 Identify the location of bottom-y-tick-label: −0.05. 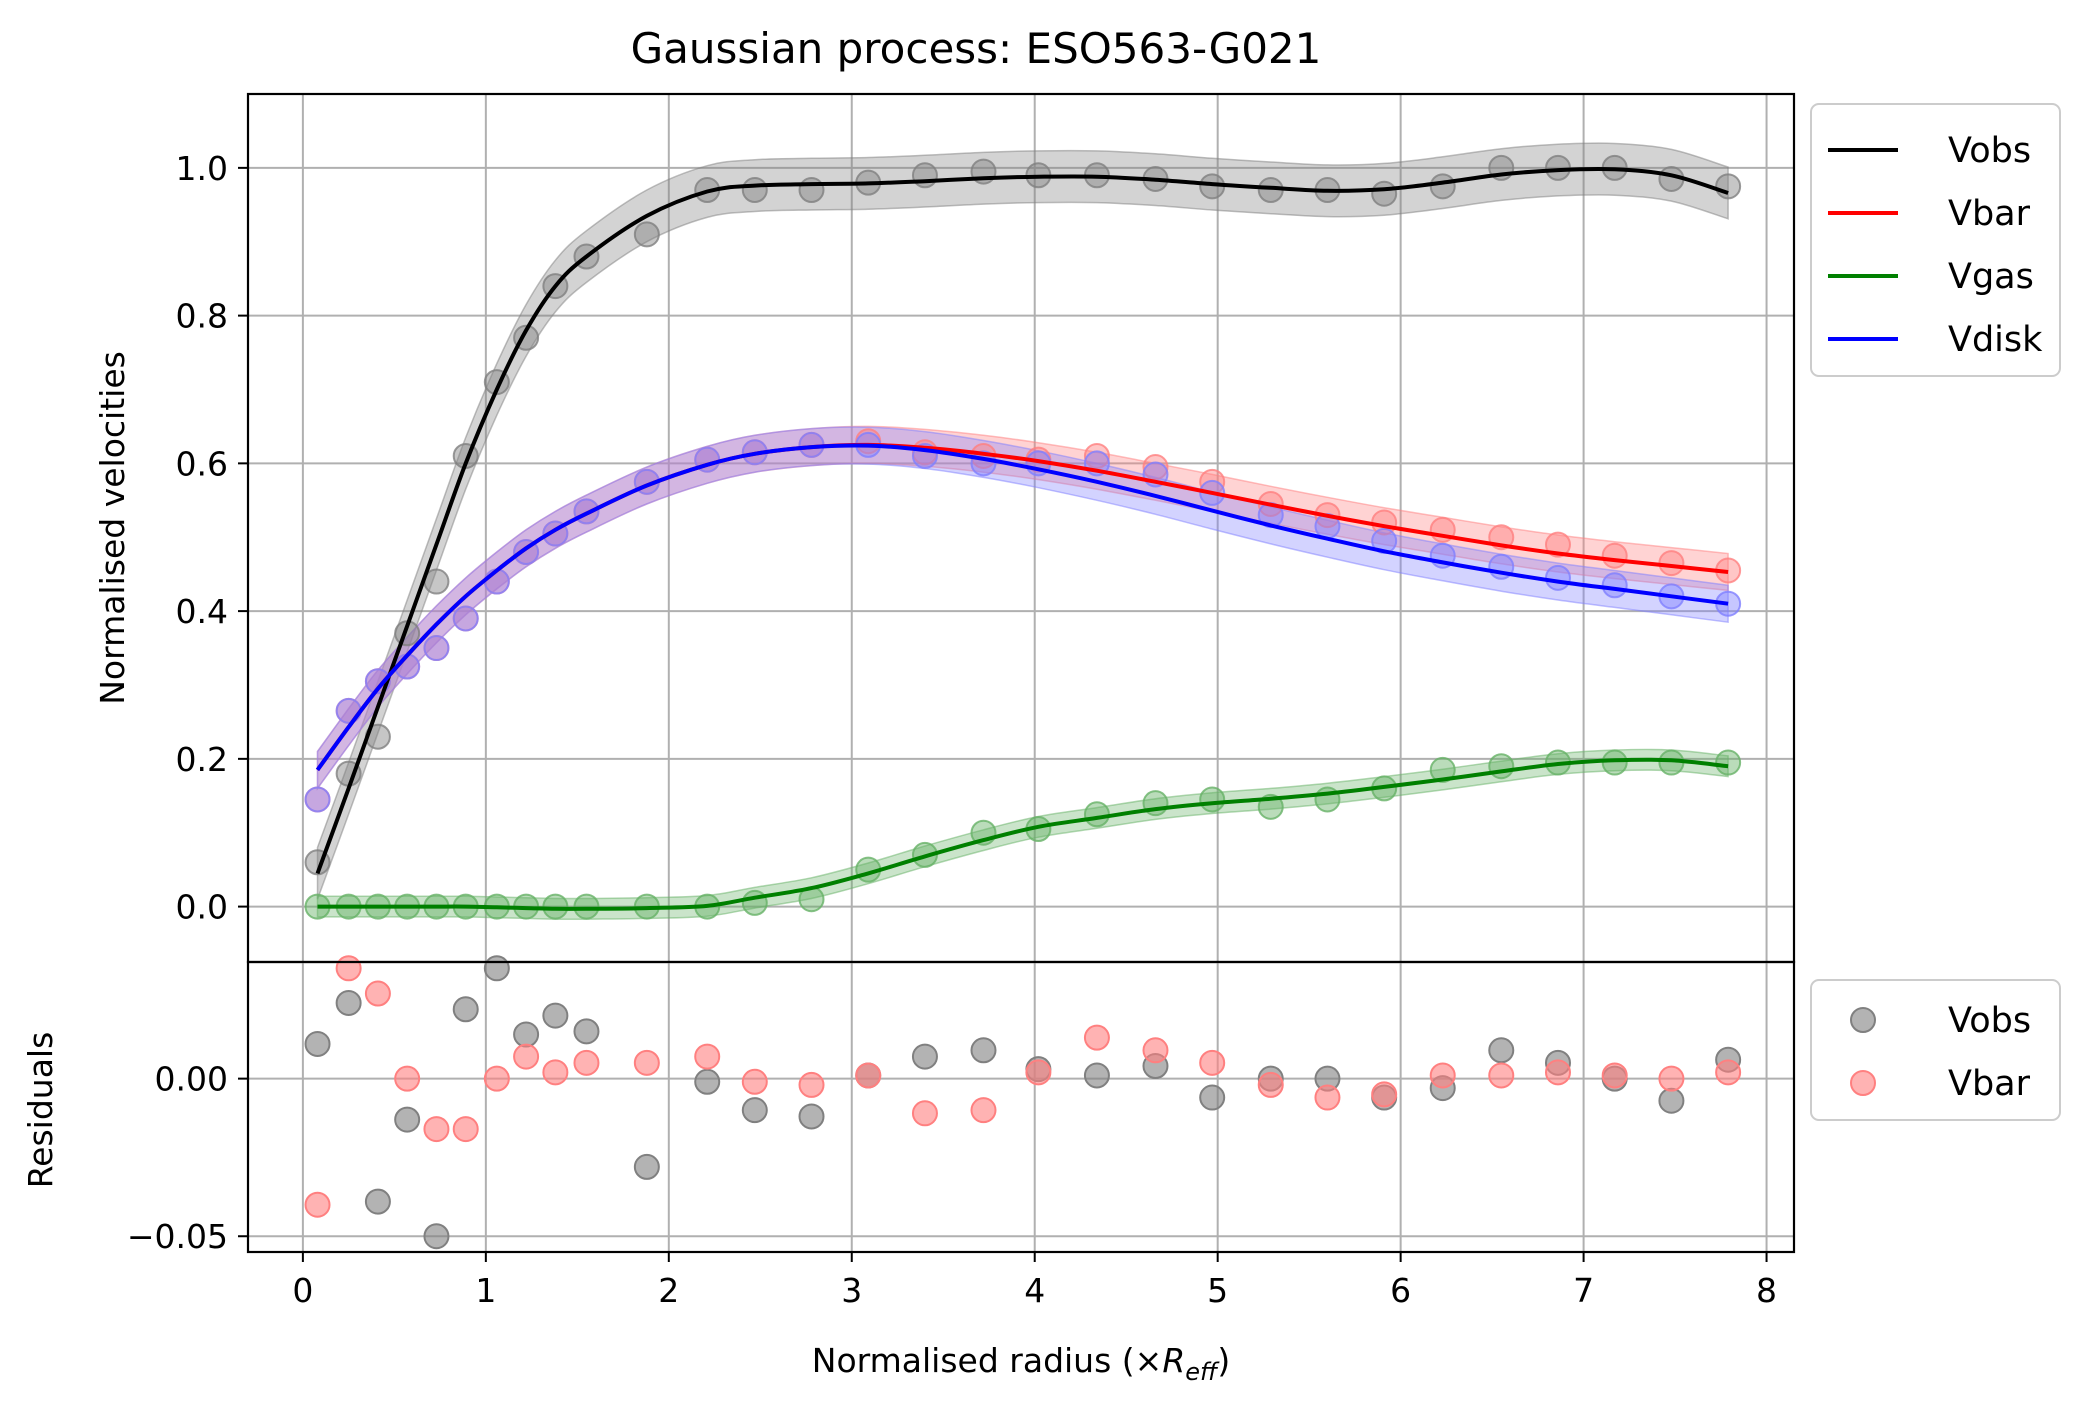
(177, 1236).